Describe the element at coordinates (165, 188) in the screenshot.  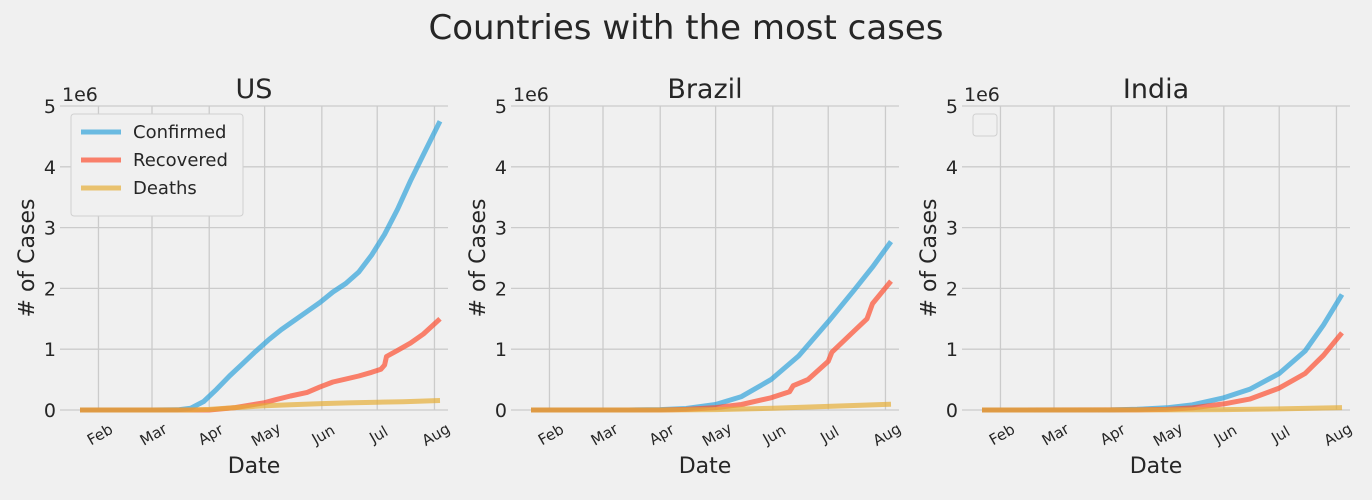
I see `legend-label: Deaths` at that location.